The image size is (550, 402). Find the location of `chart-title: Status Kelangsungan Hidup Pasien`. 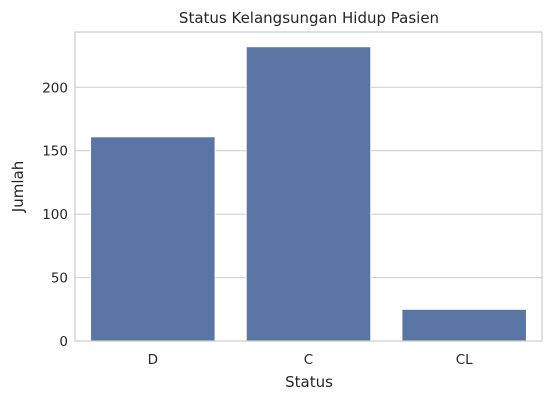

chart-title: Status Kelangsungan Hidup Pasien is located at coordinates (309, 18).